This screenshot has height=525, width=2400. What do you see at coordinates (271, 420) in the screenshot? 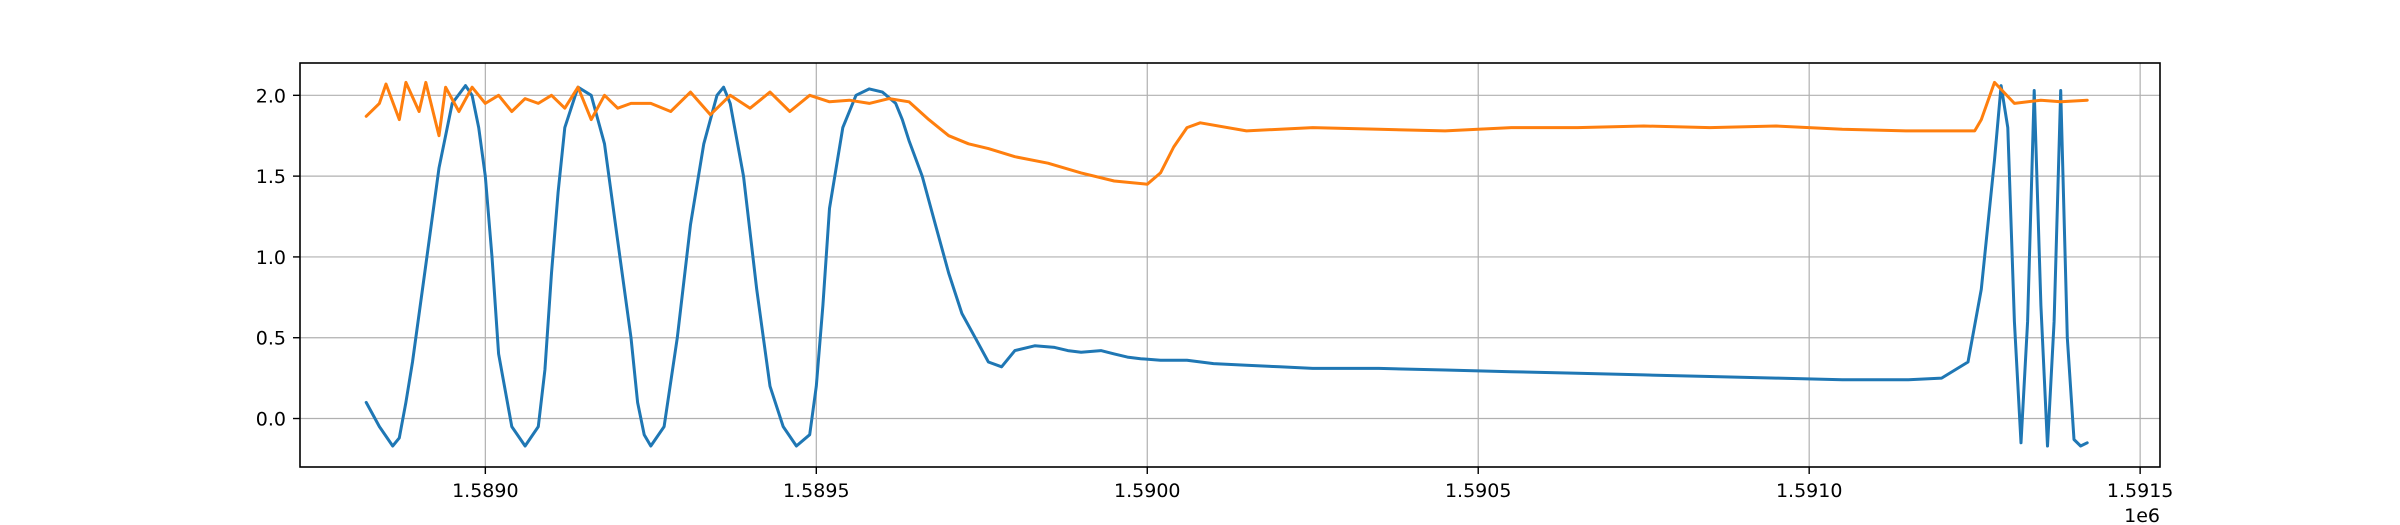
I see `y-tick-label: 0.0` at bounding box center [271, 420].